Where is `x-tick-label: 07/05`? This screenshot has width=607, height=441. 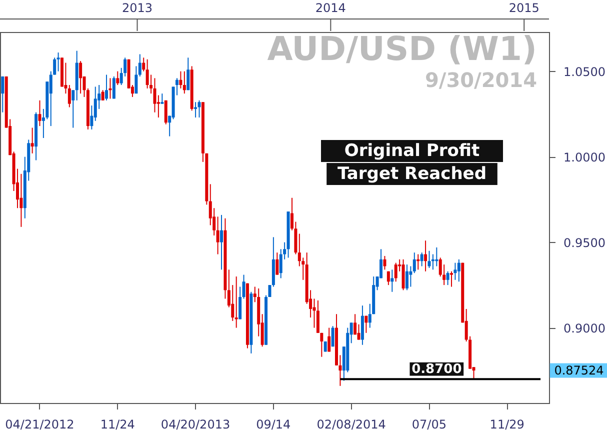 x-tick-label: 07/05 is located at coordinates (429, 425).